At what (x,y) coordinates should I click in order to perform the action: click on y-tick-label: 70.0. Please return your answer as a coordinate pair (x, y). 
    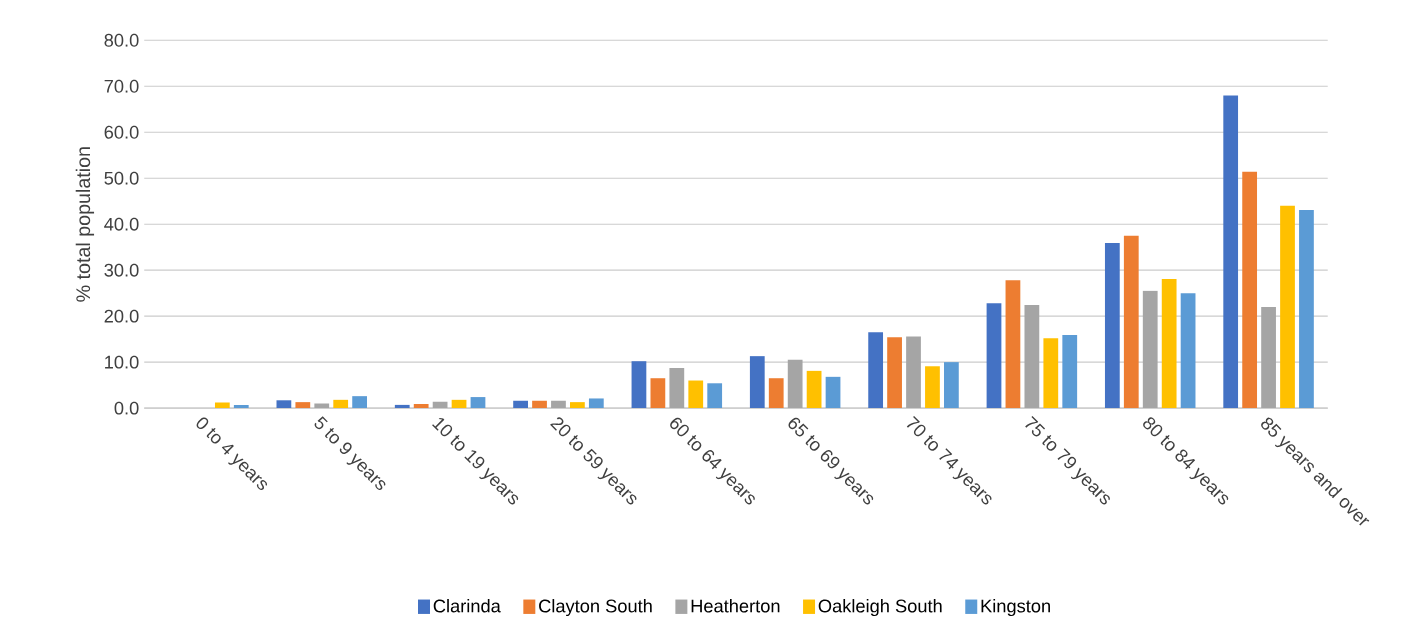
    Looking at the image, I should click on (121, 86).